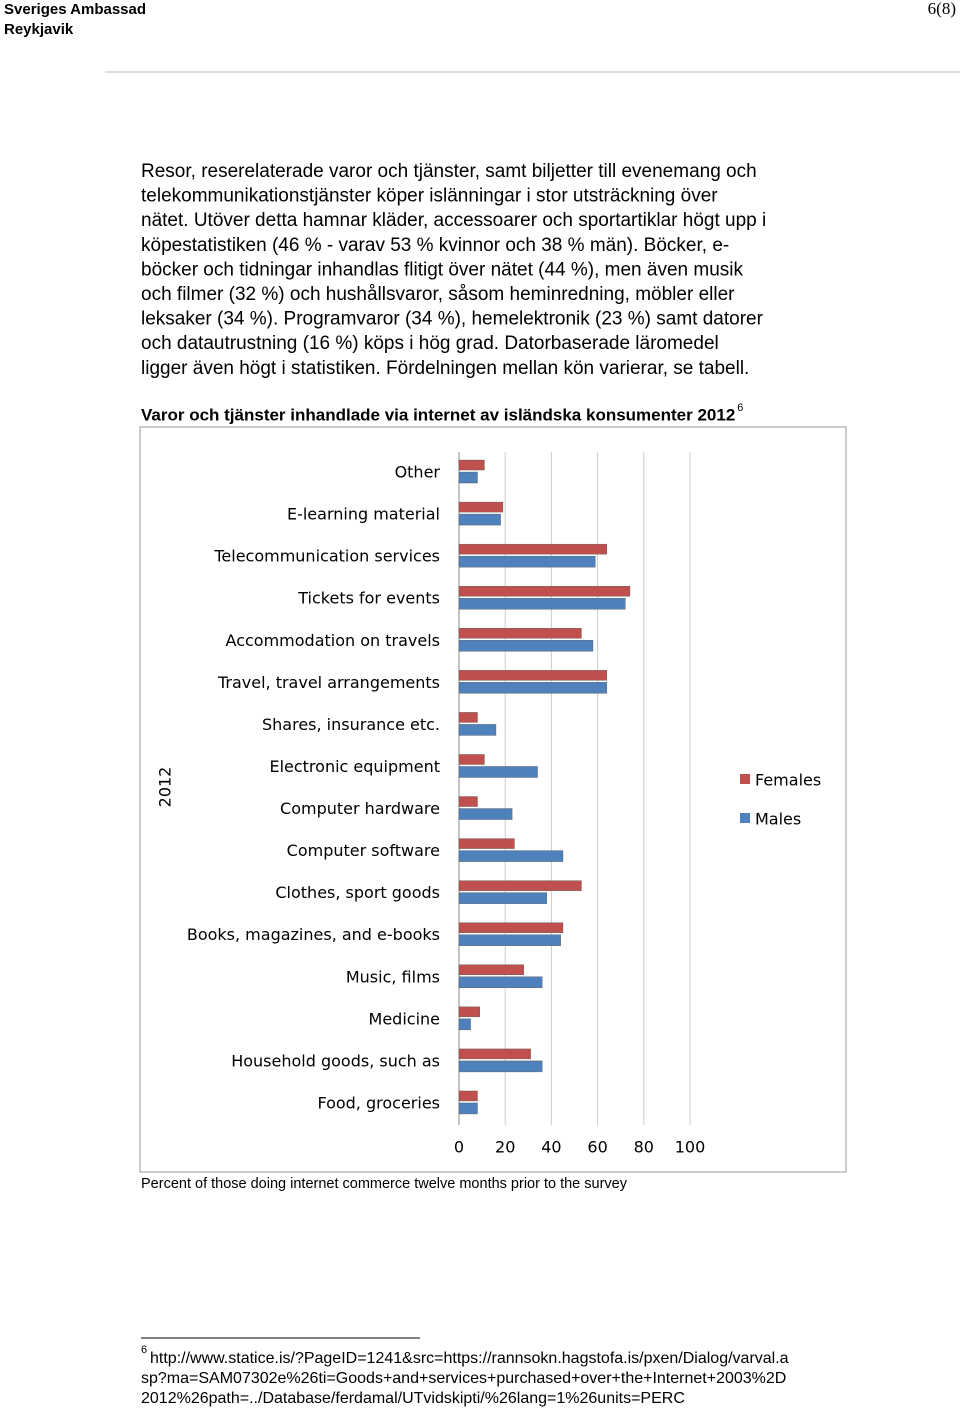 The height and width of the screenshot is (1410, 960). I want to click on y-tick-label: Electronic equipment, so click(354, 766).